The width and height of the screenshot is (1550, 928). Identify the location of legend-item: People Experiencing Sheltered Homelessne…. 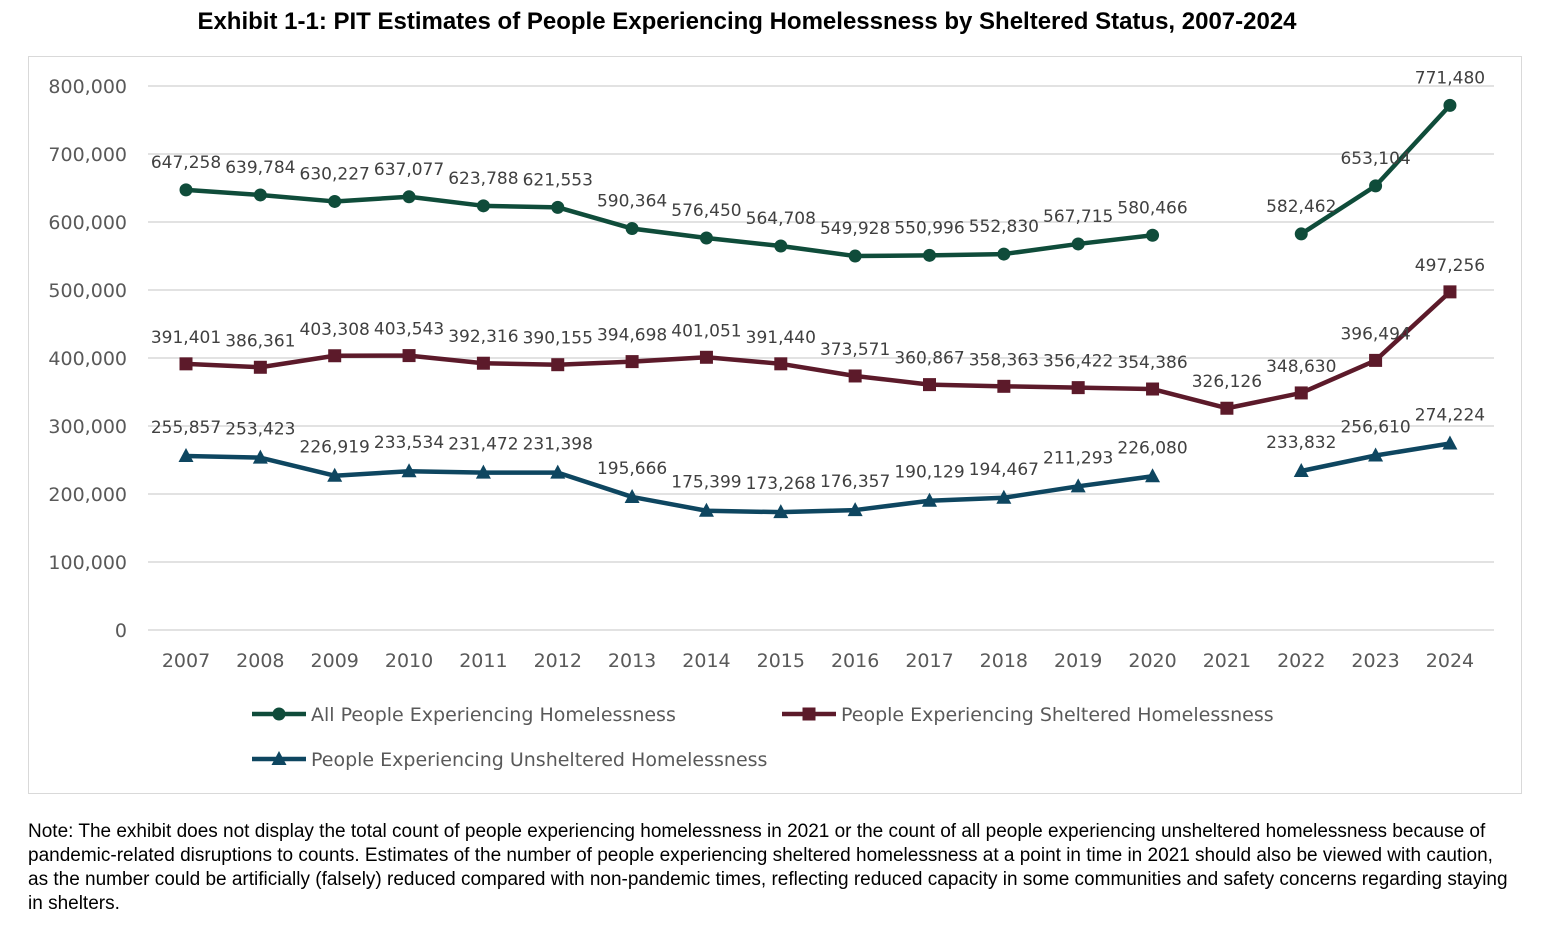
(1028, 715).